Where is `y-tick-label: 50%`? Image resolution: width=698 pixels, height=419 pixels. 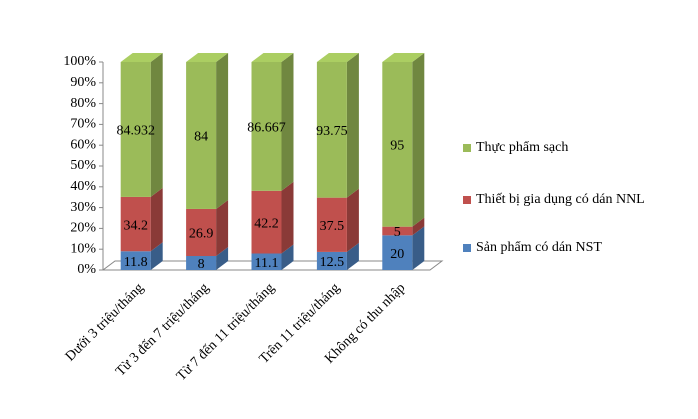
y-tick-label: 50% is located at coordinates (83, 165).